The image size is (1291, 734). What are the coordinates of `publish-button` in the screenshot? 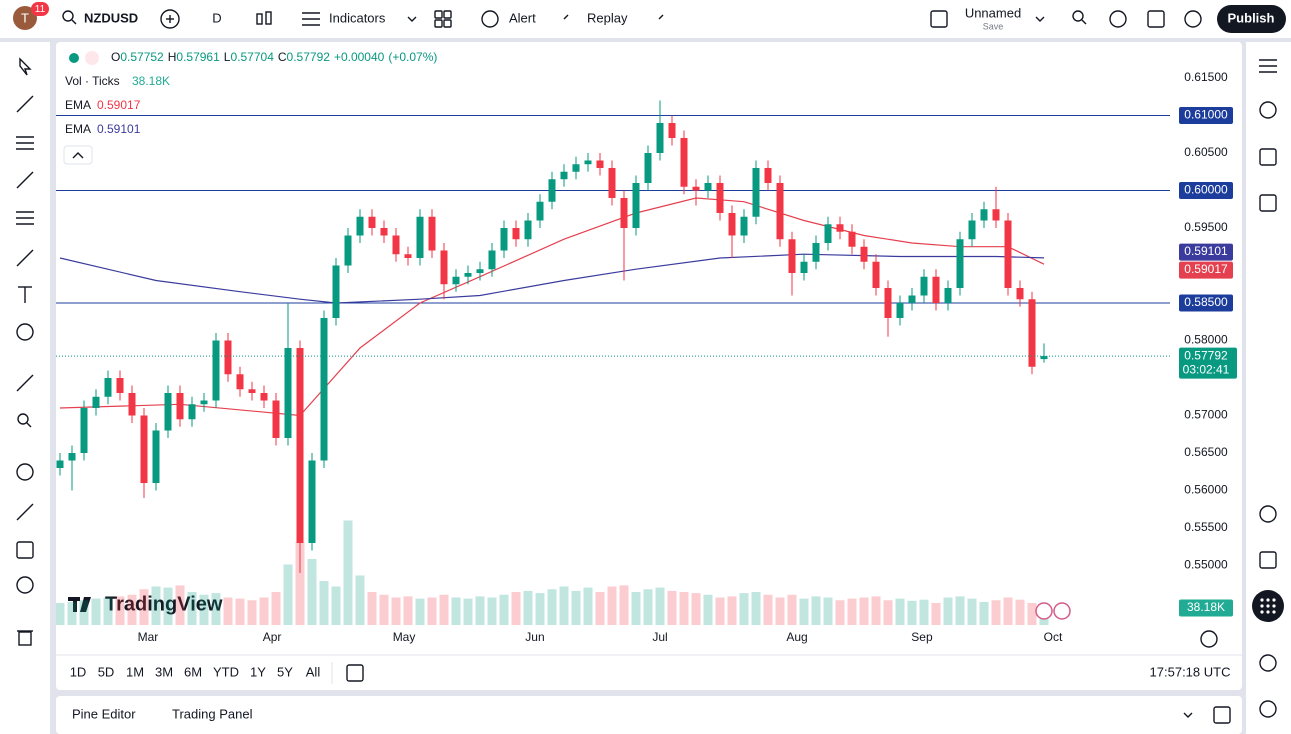 It's located at (1251, 19).